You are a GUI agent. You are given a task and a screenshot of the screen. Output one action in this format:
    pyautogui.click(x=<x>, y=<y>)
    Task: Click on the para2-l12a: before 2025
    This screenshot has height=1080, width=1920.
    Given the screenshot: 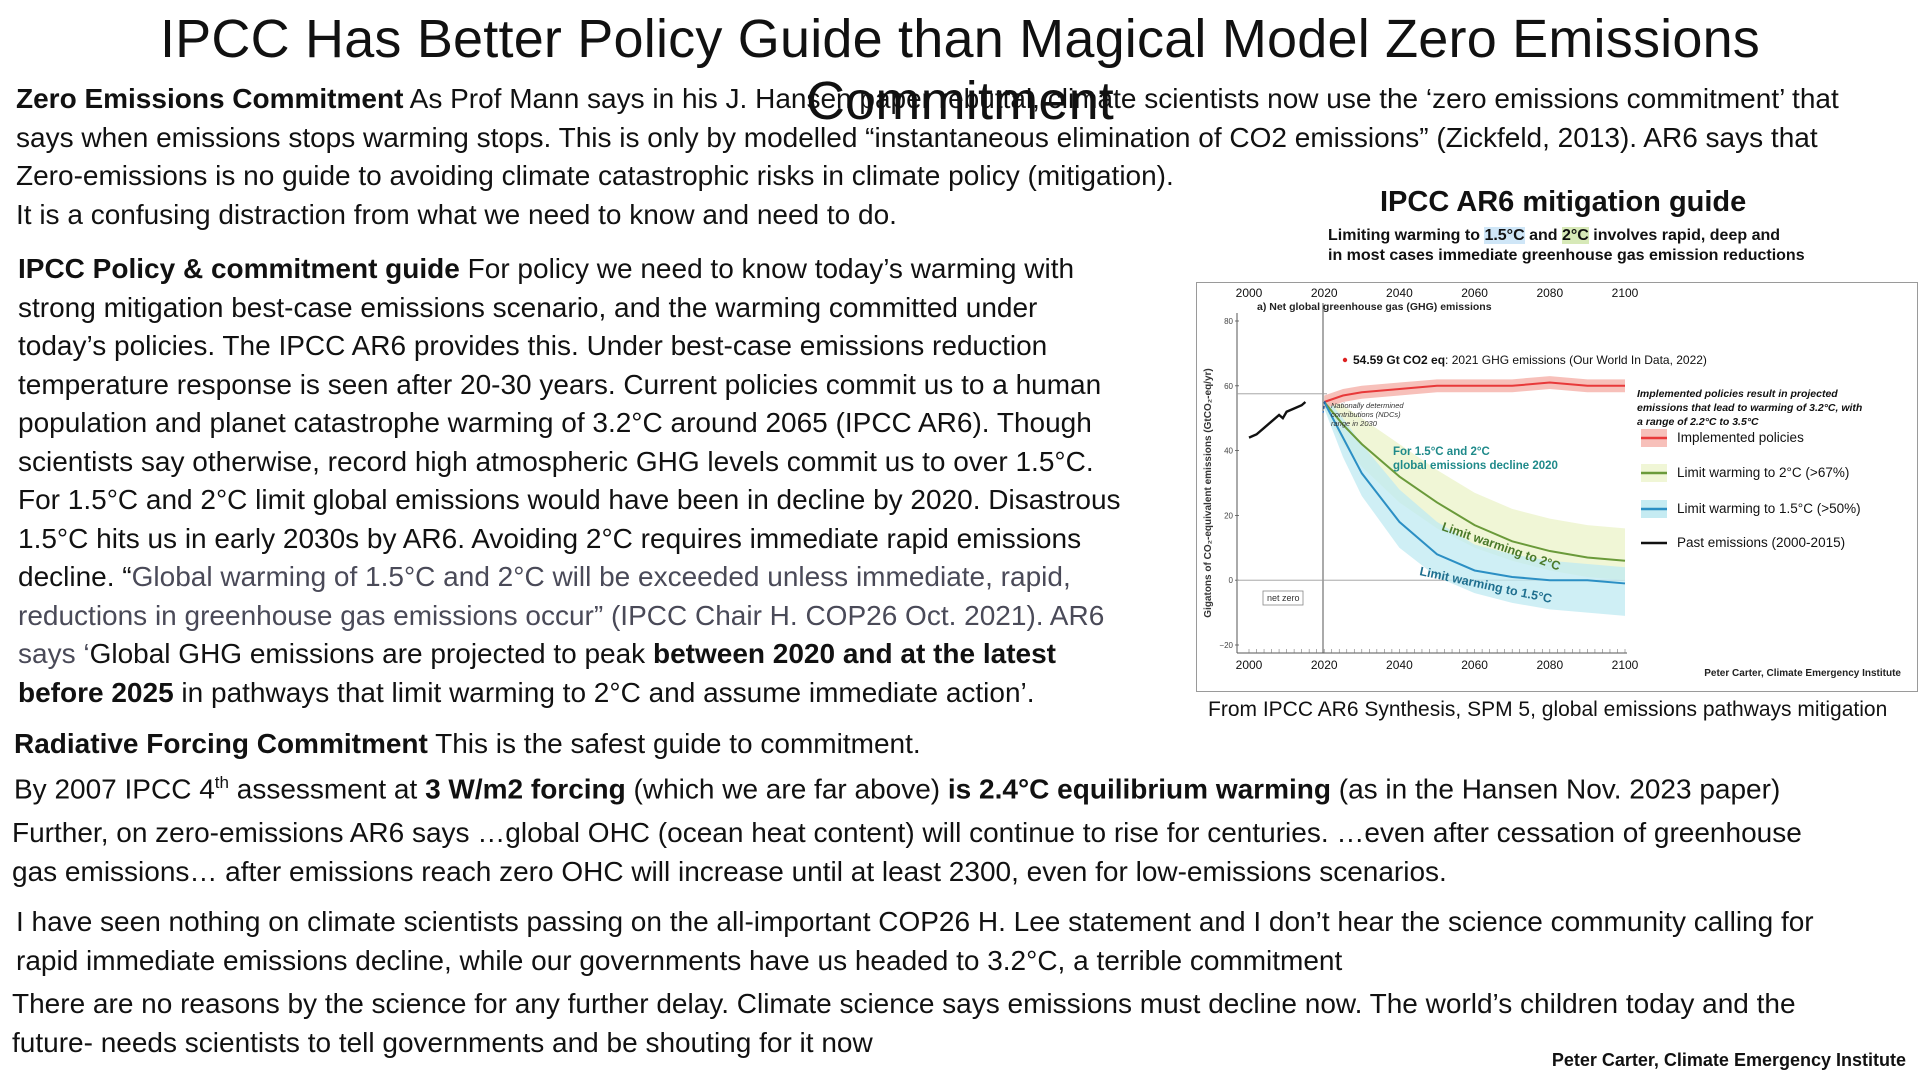 What is the action you would take?
    pyautogui.click(x=96, y=692)
    